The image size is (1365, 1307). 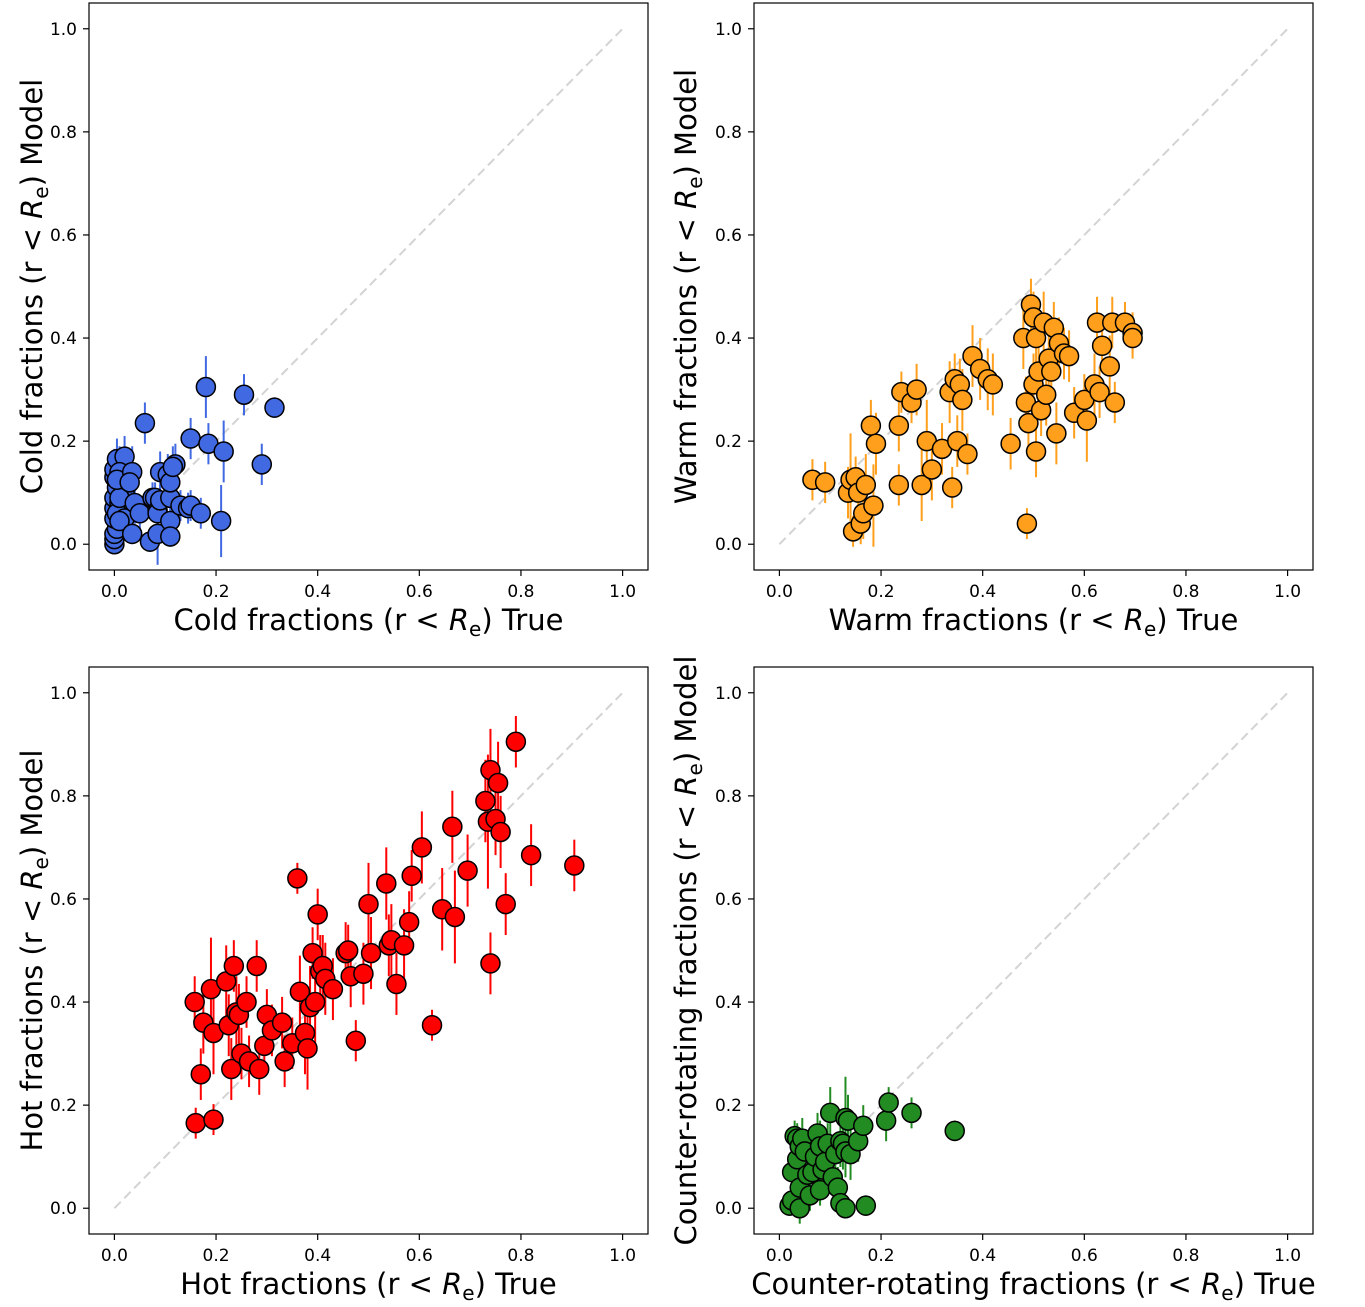 What do you see at coordinates (369, 622) in the screenshot?
I see `x-axis-label: Cold fractions (r < Re) True` at bounding box center [369, 622].